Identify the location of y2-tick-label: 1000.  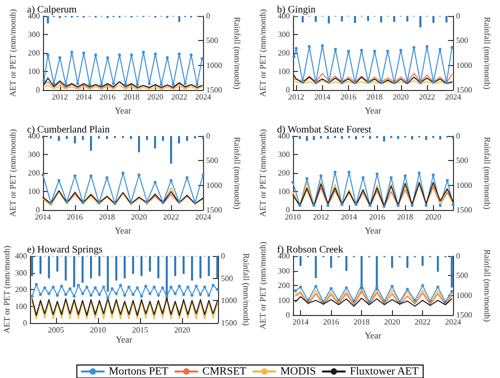
(464, 295).